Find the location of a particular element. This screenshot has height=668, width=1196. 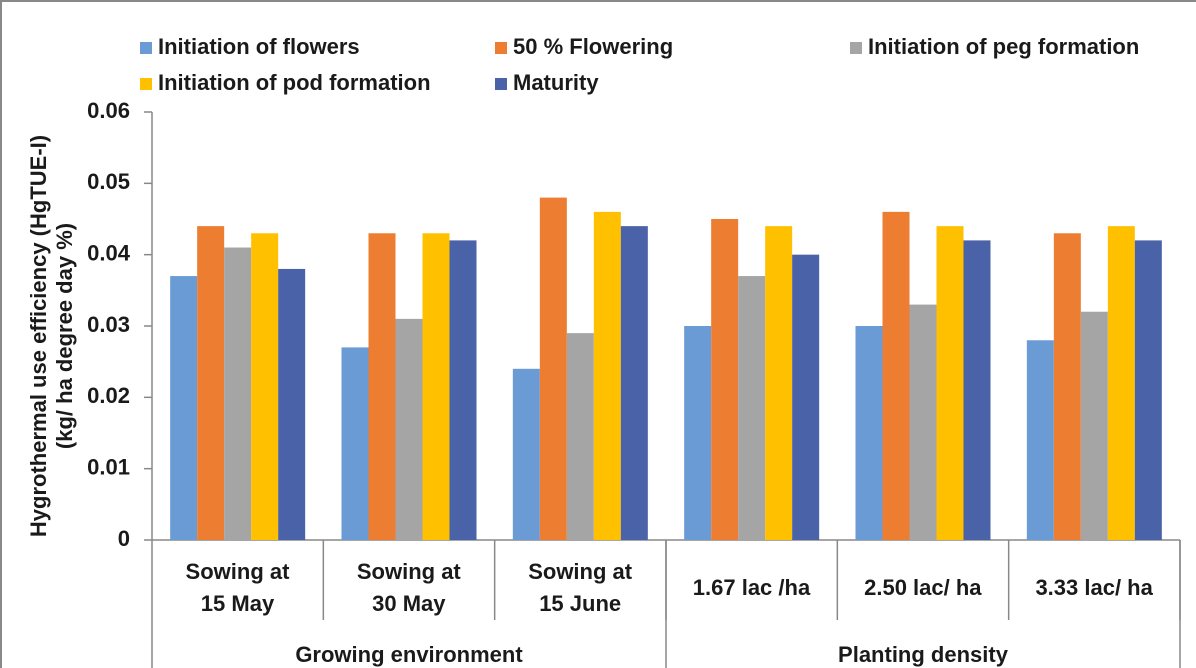

legend-label: Maturity is located at coordinates (556, 82).